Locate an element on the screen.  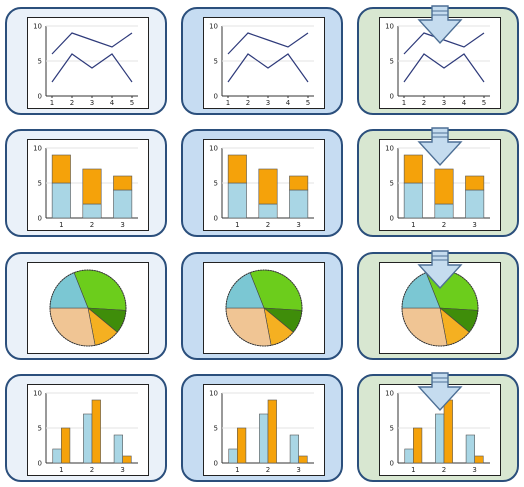
chart-style-tile-pie-hover is located at coordinates (262, 306).